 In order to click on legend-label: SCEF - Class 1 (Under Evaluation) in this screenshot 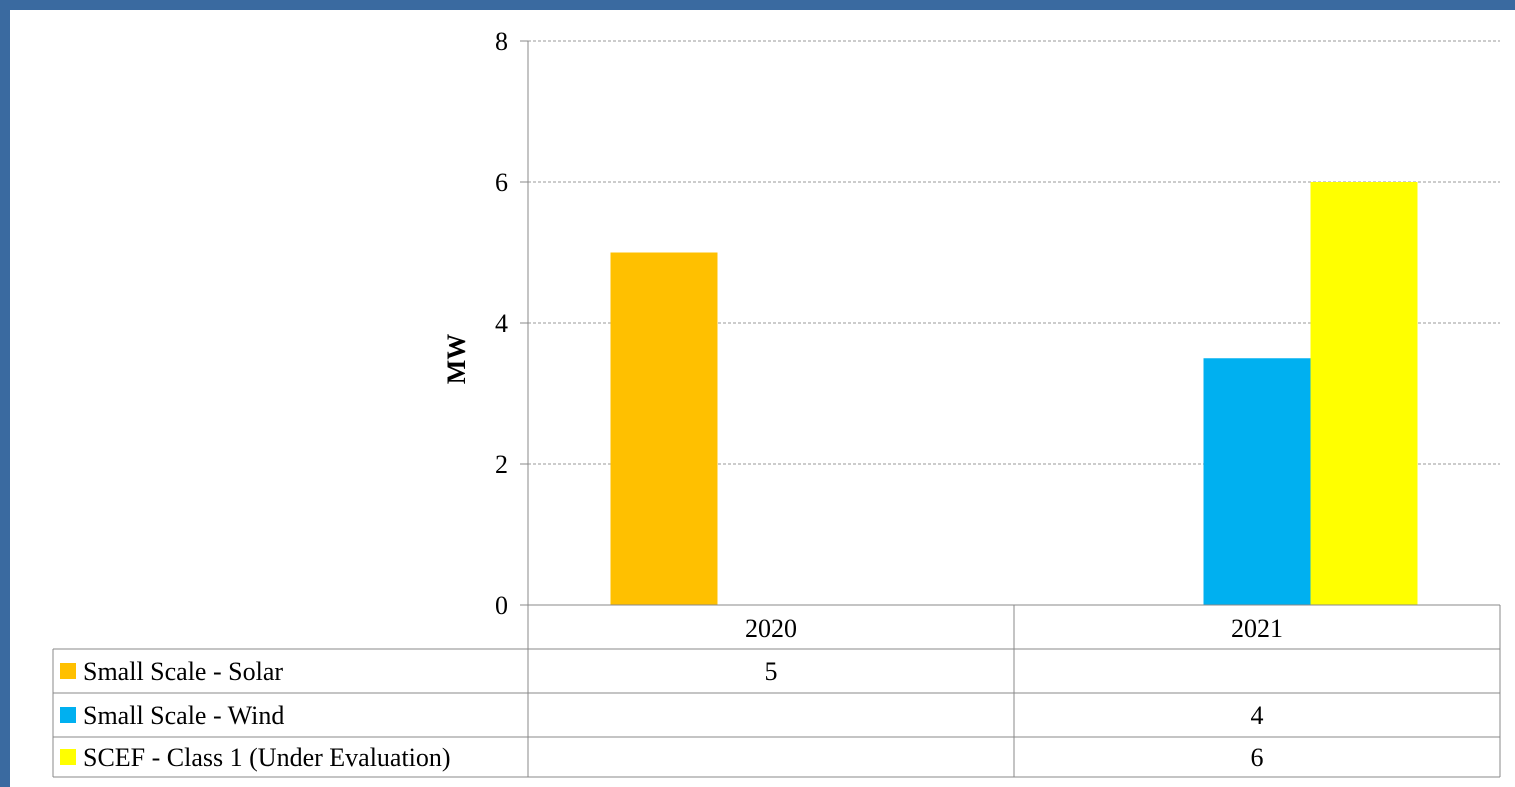, I will do `click(267, 757)`.